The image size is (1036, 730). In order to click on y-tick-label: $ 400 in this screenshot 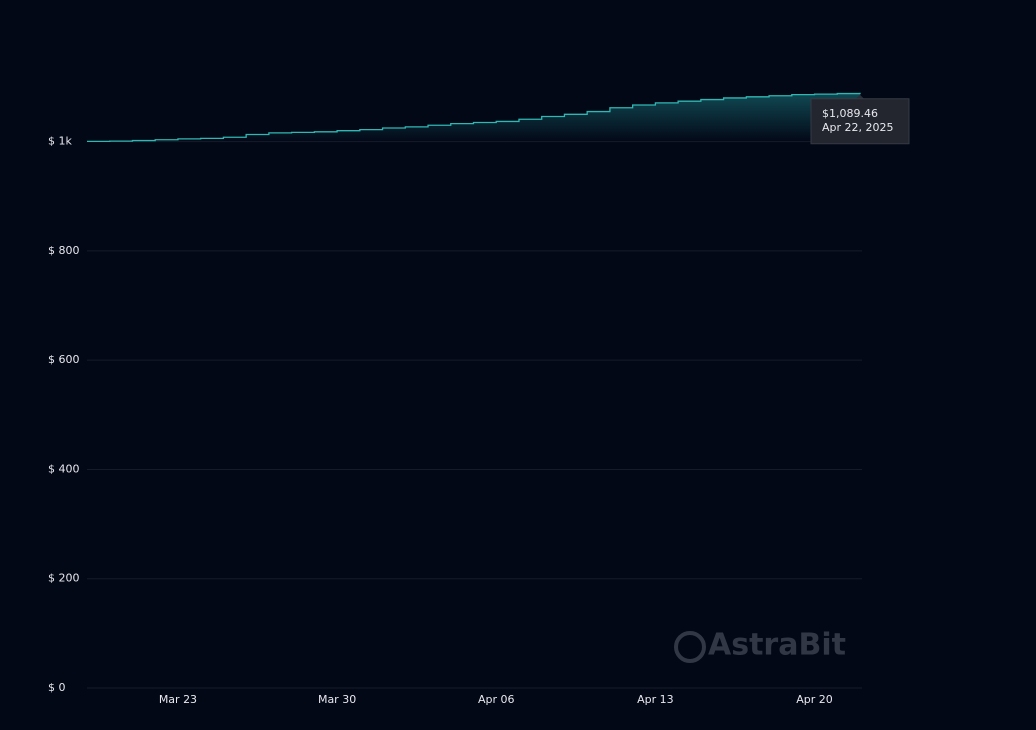, I will do `click(64, 468)`.